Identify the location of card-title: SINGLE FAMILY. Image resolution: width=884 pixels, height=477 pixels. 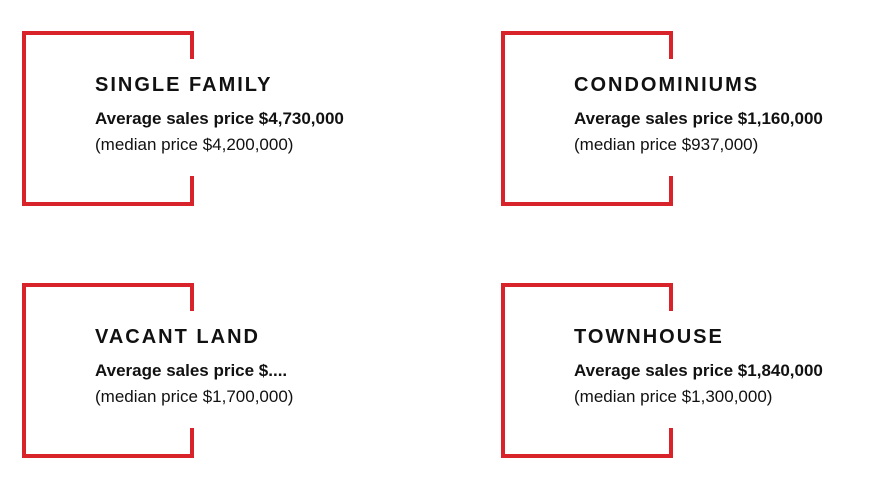
(184, 85).